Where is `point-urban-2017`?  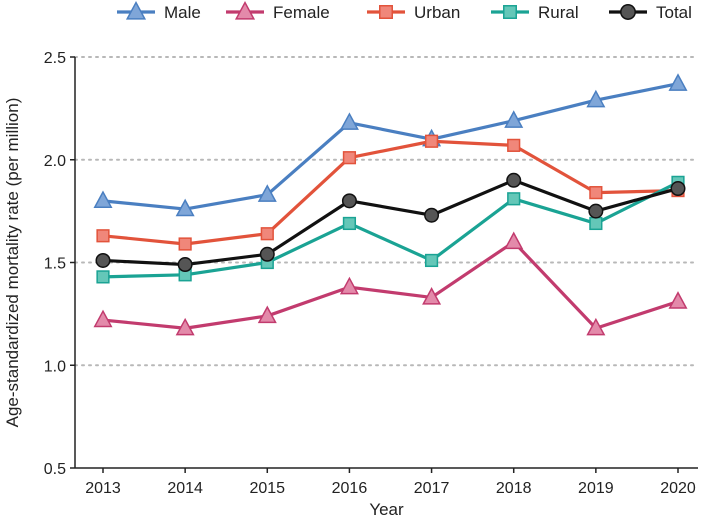 point-urban-2017 is located at coordinates (431, 141).